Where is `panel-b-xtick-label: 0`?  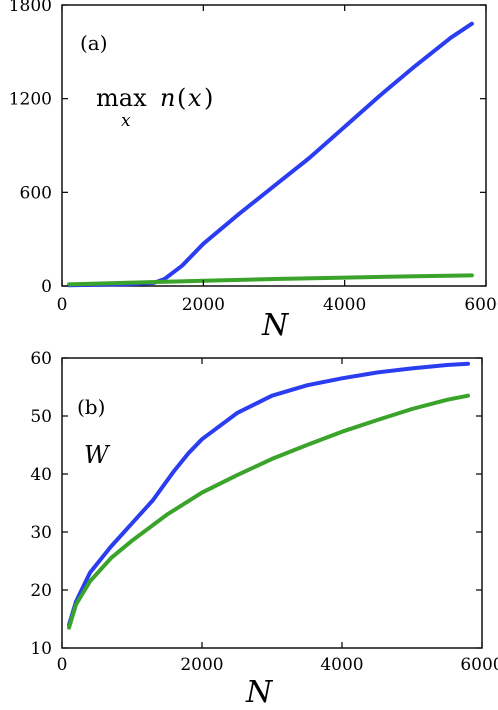 panel-b-xtick-label: 0 is located at coordinates (62, 665).